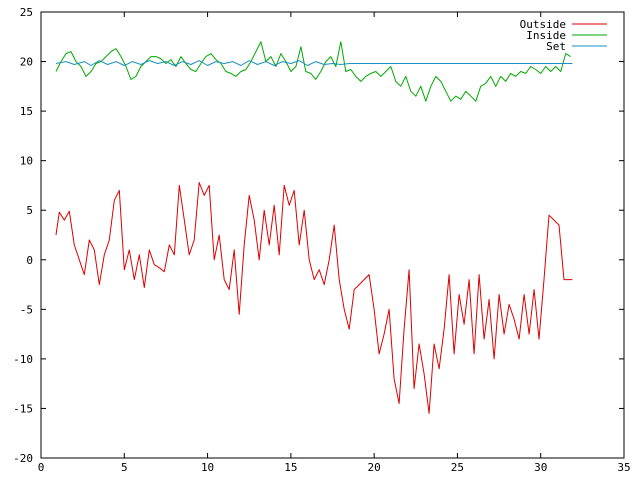  What do you see at coordinates (314, 63) in the screenshot?
I see `series-line-set` at bounding box center [314, 63].